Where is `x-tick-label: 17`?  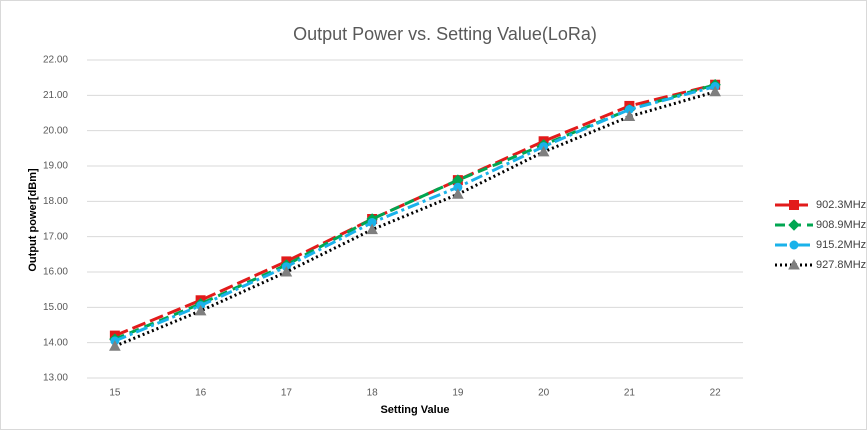 x-tick-label: 17 is located at coordinates (287, 393).